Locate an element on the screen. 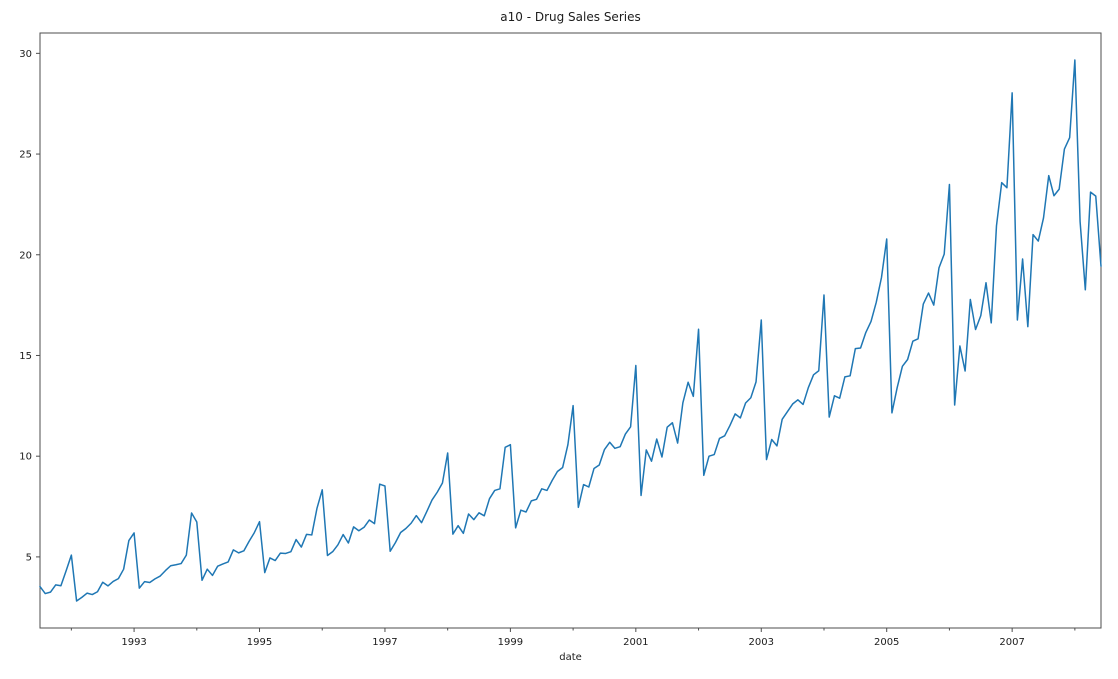 This screenshot has width=1118, height=679. x-tick-label: 1995 is located at coordinates (259, 642).